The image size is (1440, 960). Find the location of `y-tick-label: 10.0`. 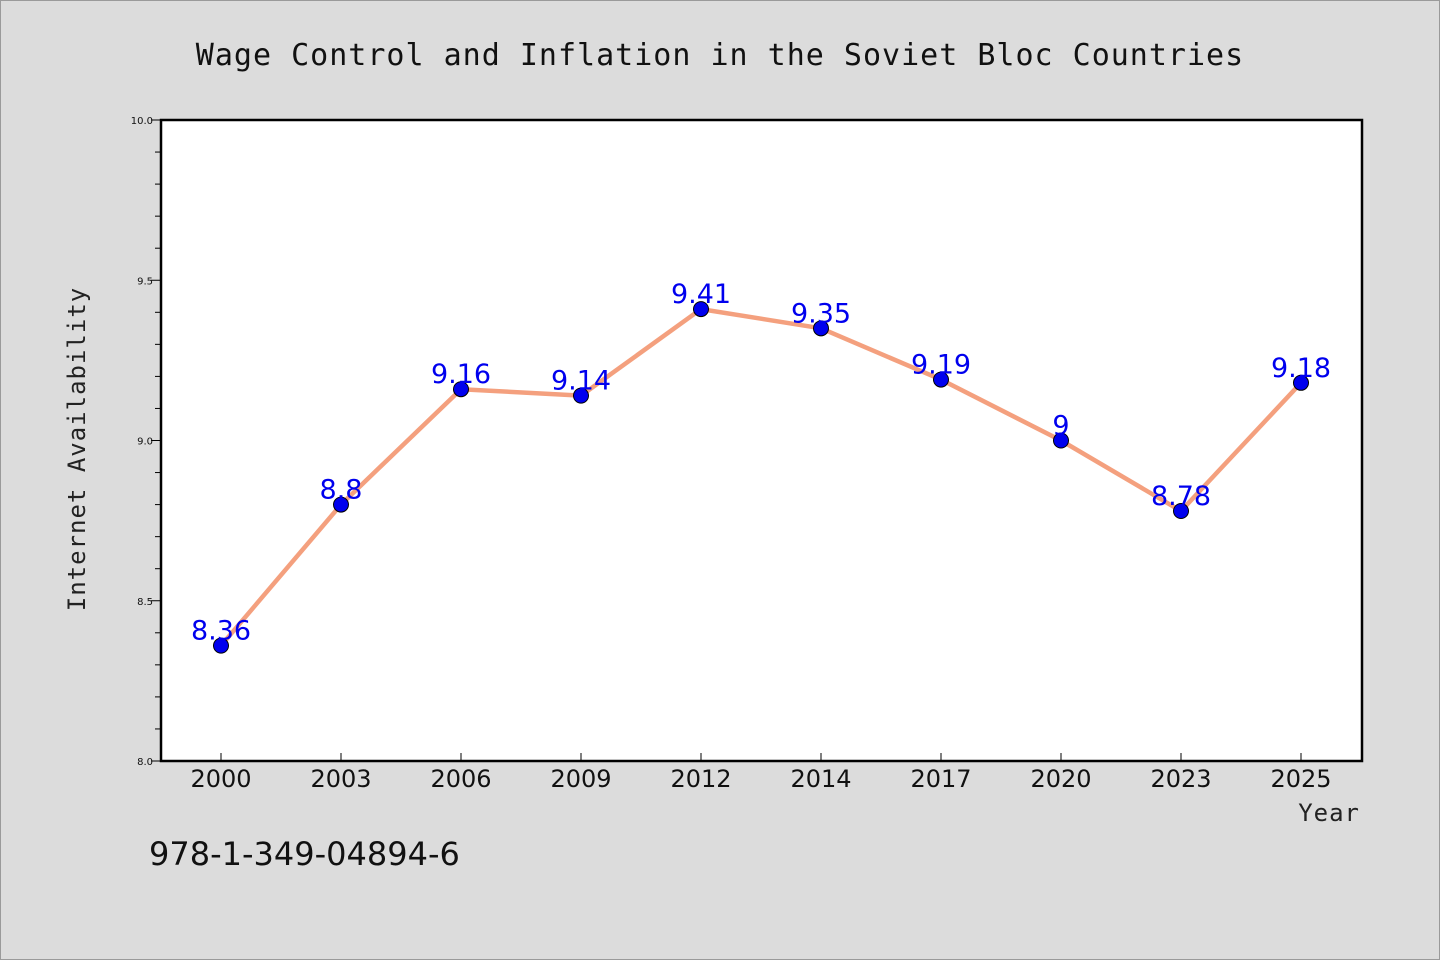

y-tick-label: 10.0 is located at coordinates (142, 121).